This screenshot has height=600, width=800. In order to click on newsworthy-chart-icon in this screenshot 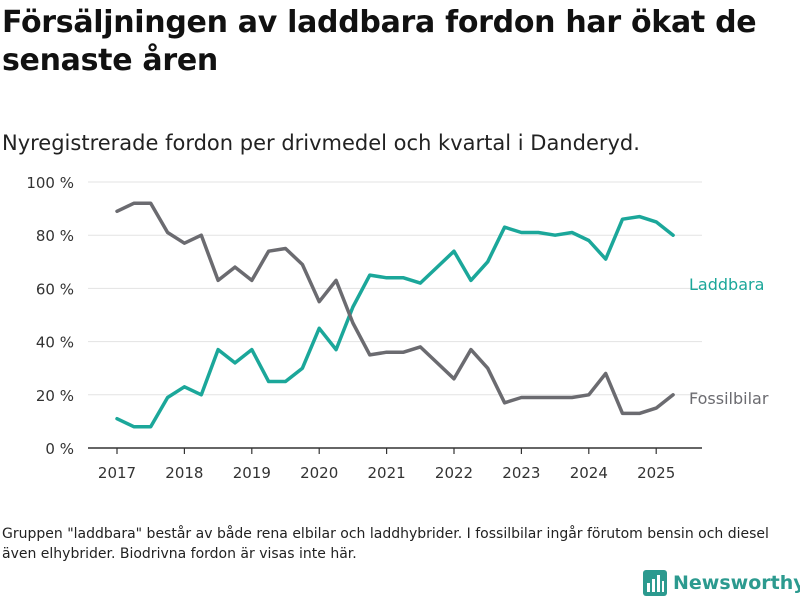, I will do `click(655, 583)`.